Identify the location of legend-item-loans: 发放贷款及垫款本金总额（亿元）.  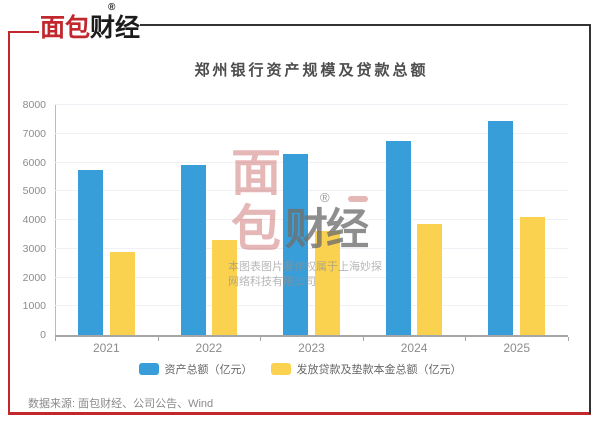
(366, 369).